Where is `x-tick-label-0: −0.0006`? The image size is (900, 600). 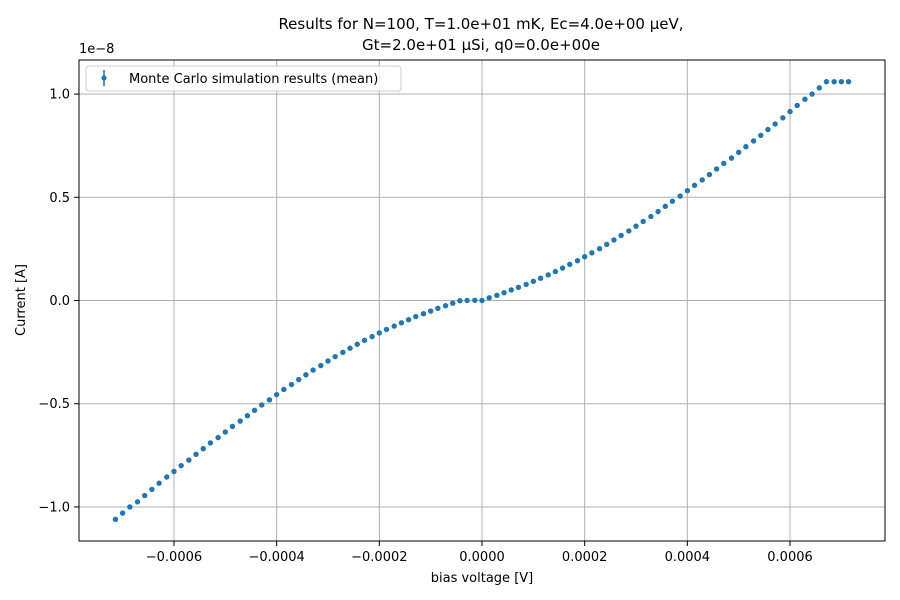 x-tick-label-0: −0.0006 is located at coordinates (174, 557).